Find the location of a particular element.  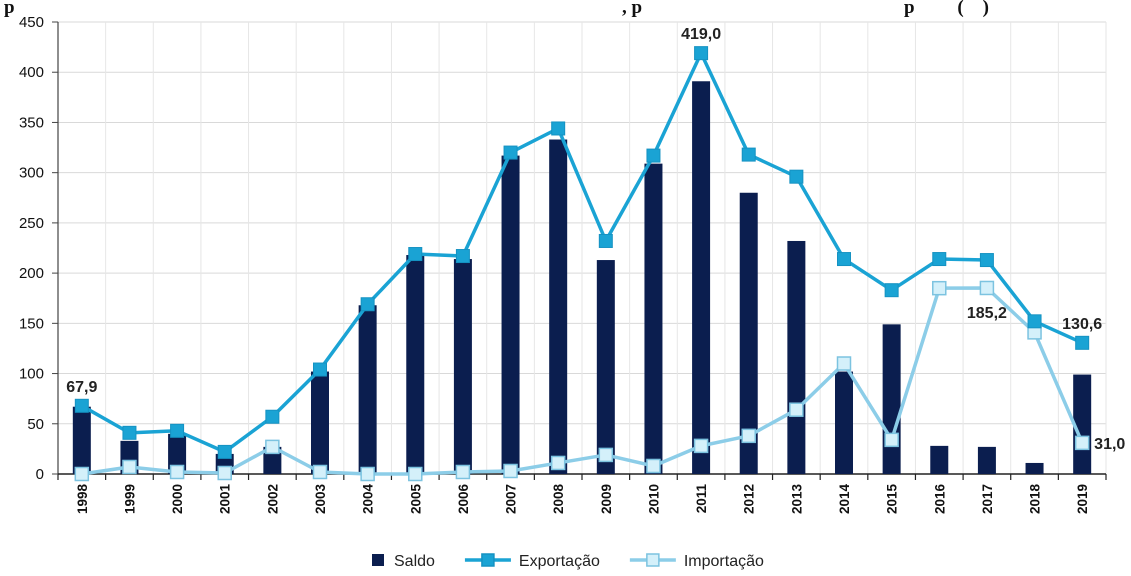

header-fragment-mid: , p is located at coordinates (632, 9).